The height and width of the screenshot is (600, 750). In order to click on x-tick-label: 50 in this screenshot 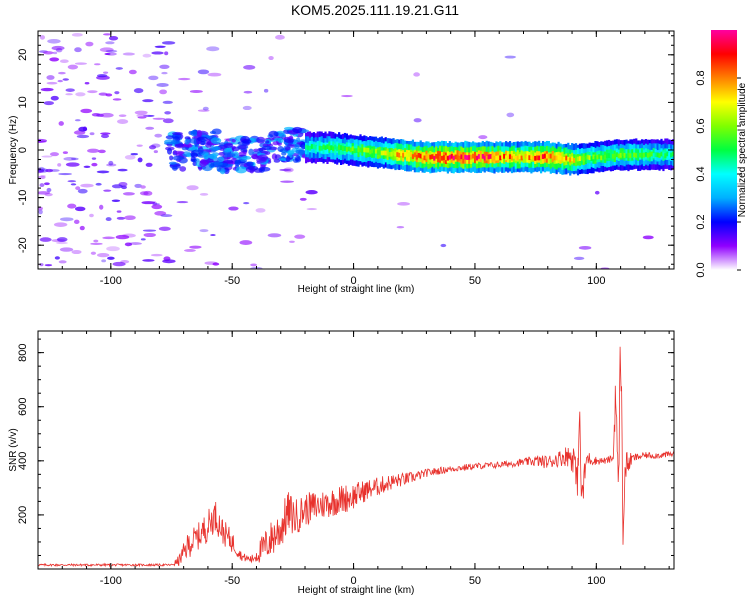, I will do `click(475, 281)`.